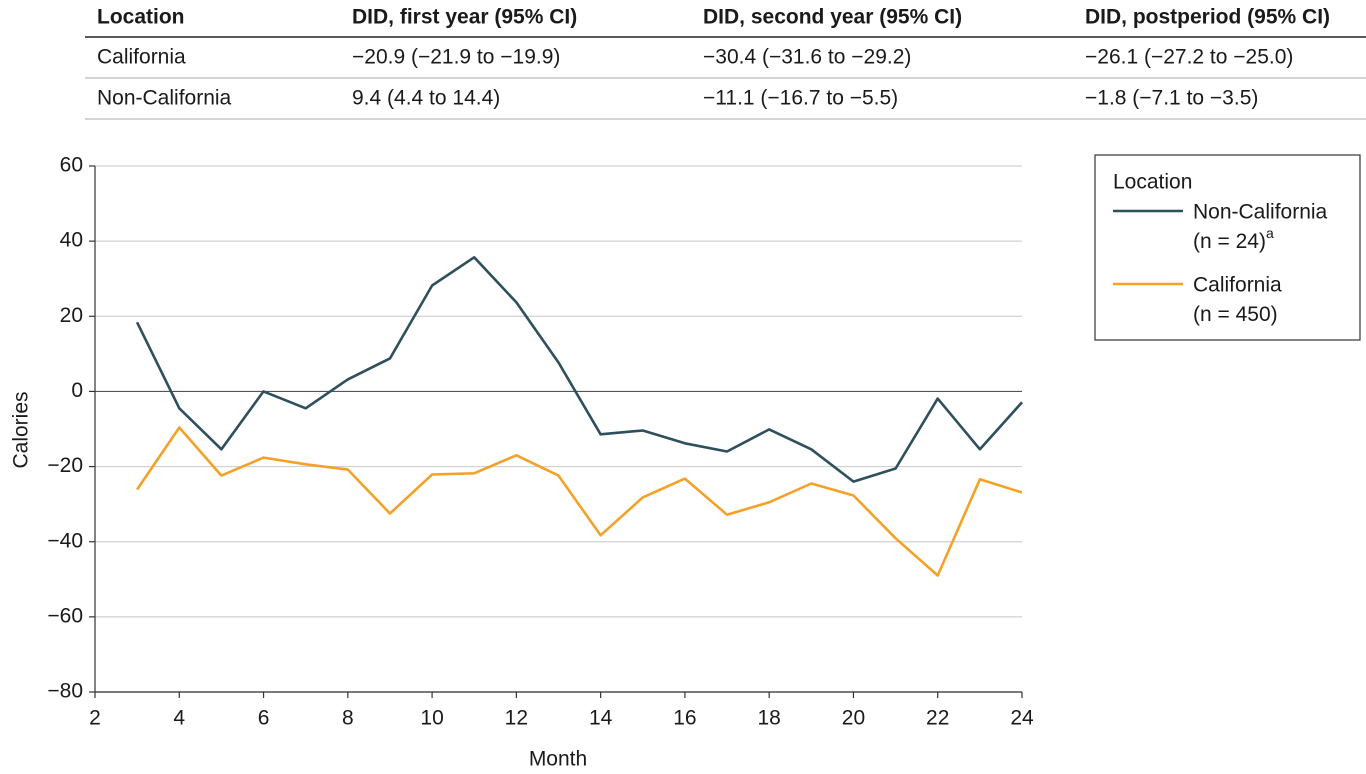  Describe the element at coordinates (65, 615) in the screenshot. I see `y-tick-label: −60` at that location.